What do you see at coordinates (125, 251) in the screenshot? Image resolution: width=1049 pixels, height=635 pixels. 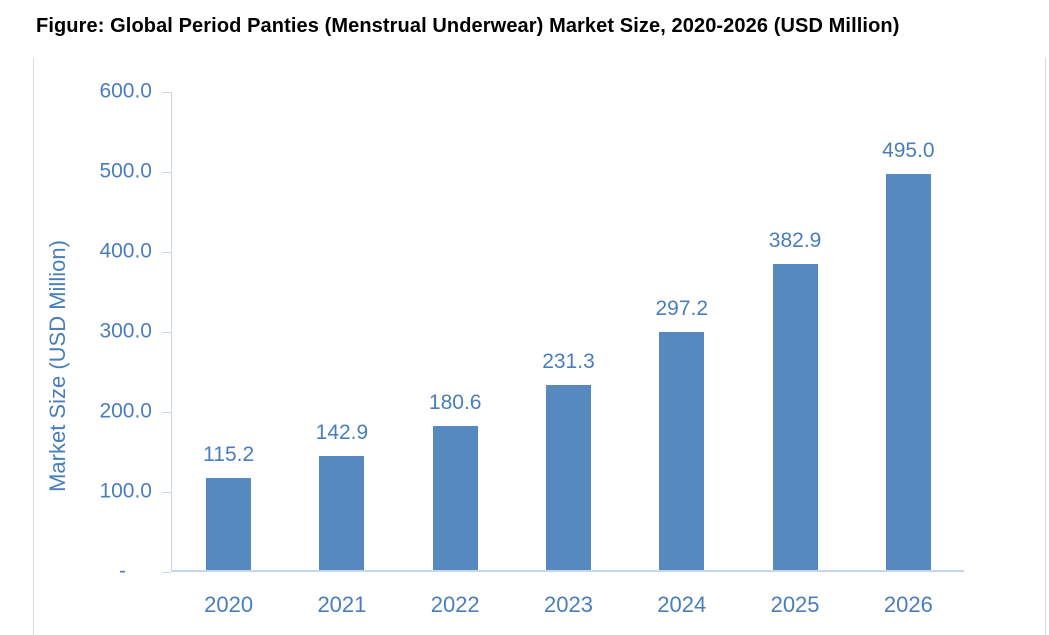 I see `y-axis-tick-label: 400.0` at bounding box center [125, 251].